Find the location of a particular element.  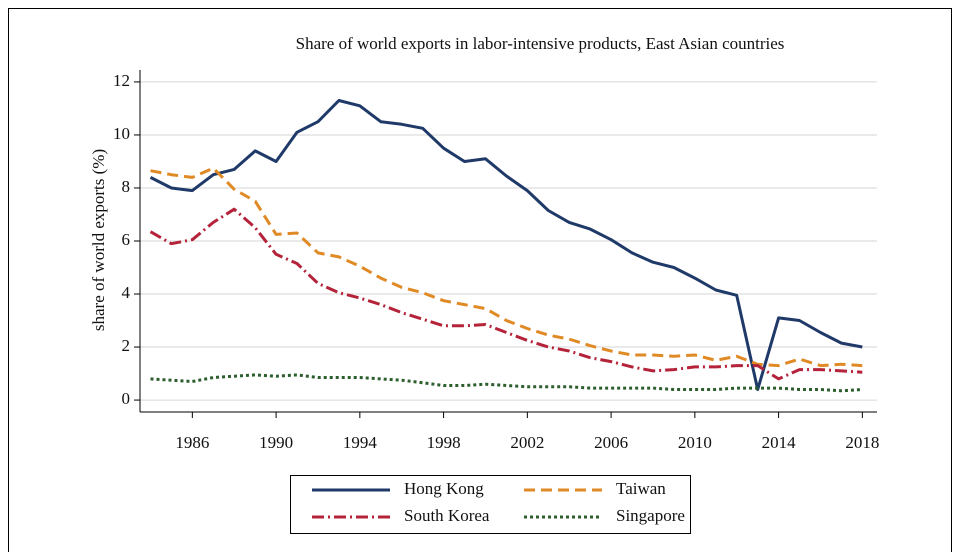

x-tick-label: 2018 is located at coordinates (862, 442).